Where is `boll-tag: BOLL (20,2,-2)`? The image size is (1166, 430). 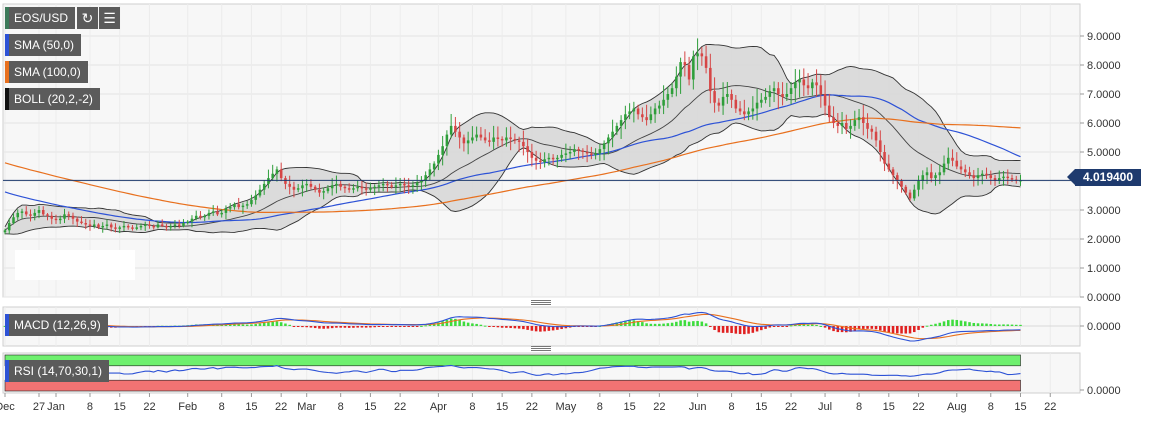 boll-tag: BOLL (20,2,-2) is located at coordinates (52, 99).